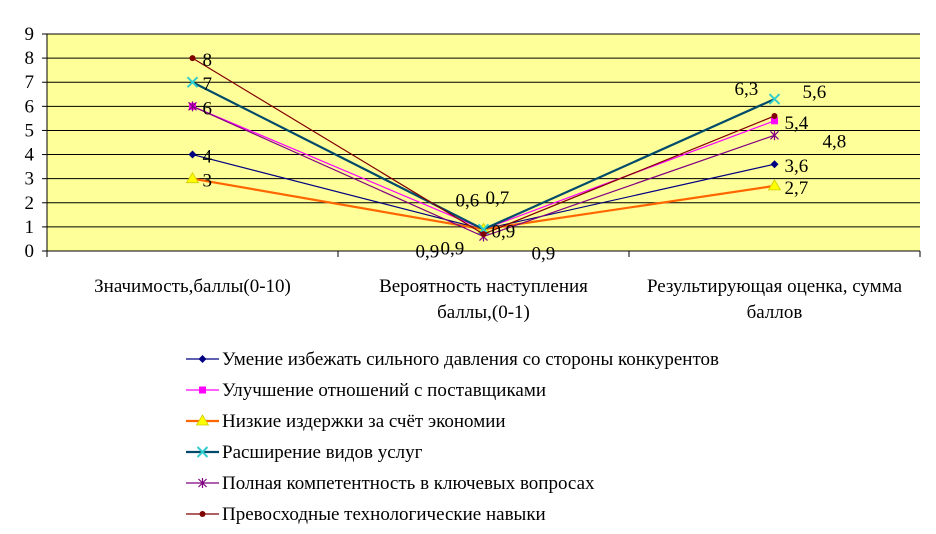  I want to click on y-tick-label: 3, so click(30, 179).